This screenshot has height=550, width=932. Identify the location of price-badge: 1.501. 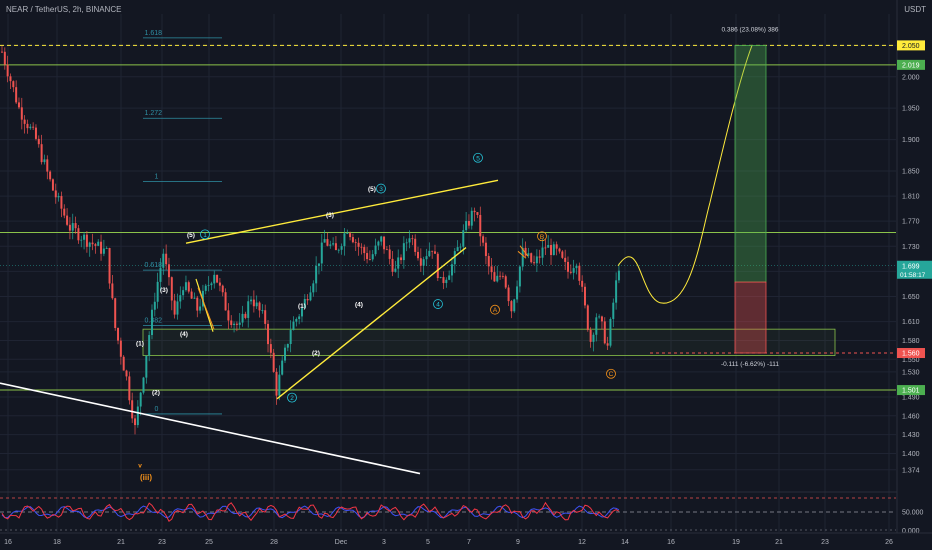
(911, 391).